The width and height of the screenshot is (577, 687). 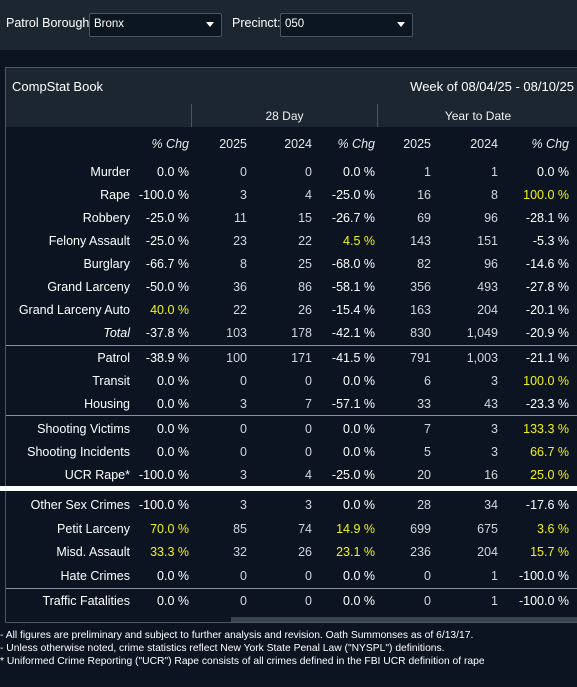 I want to click on row-label: Housing, so click(x=107, y=404).